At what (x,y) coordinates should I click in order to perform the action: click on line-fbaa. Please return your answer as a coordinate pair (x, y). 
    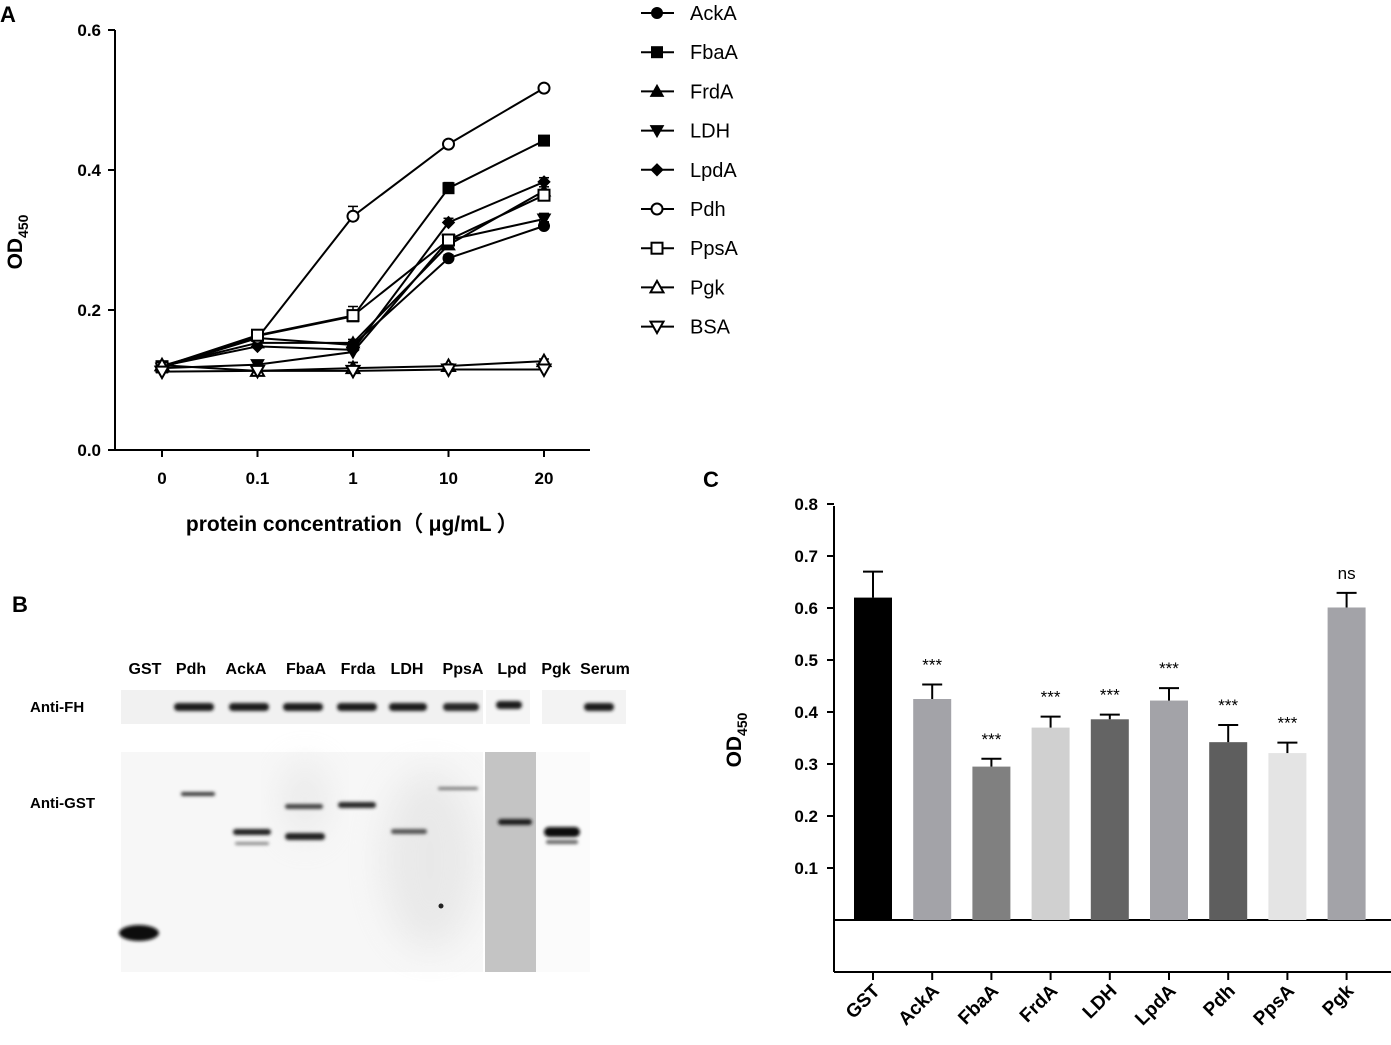
    Looking at the image, I should click on (353, 254).